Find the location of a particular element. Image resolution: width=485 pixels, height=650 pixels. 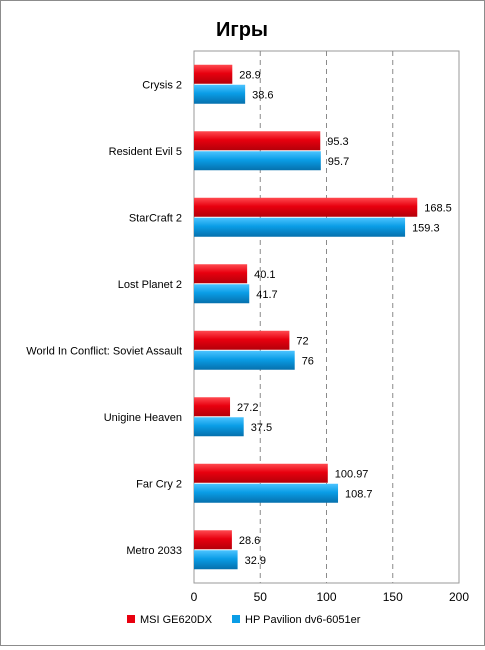

data-label: 95.7 is located at coordinates (338, 162).